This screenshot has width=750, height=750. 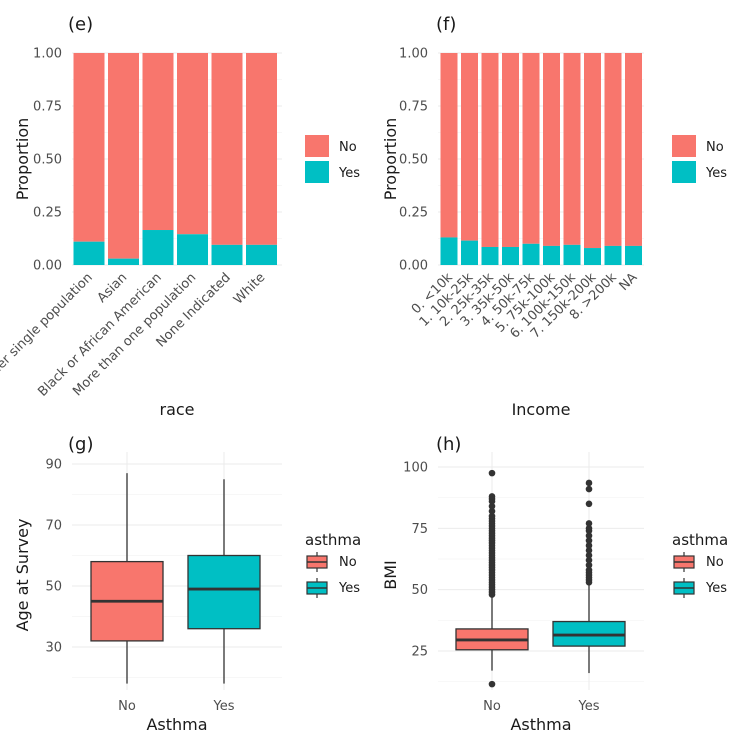 What do you see at coordinates (53, 526) in the screenshot?
I see `y-tick-label: 70` at bounding box center [53, 526].